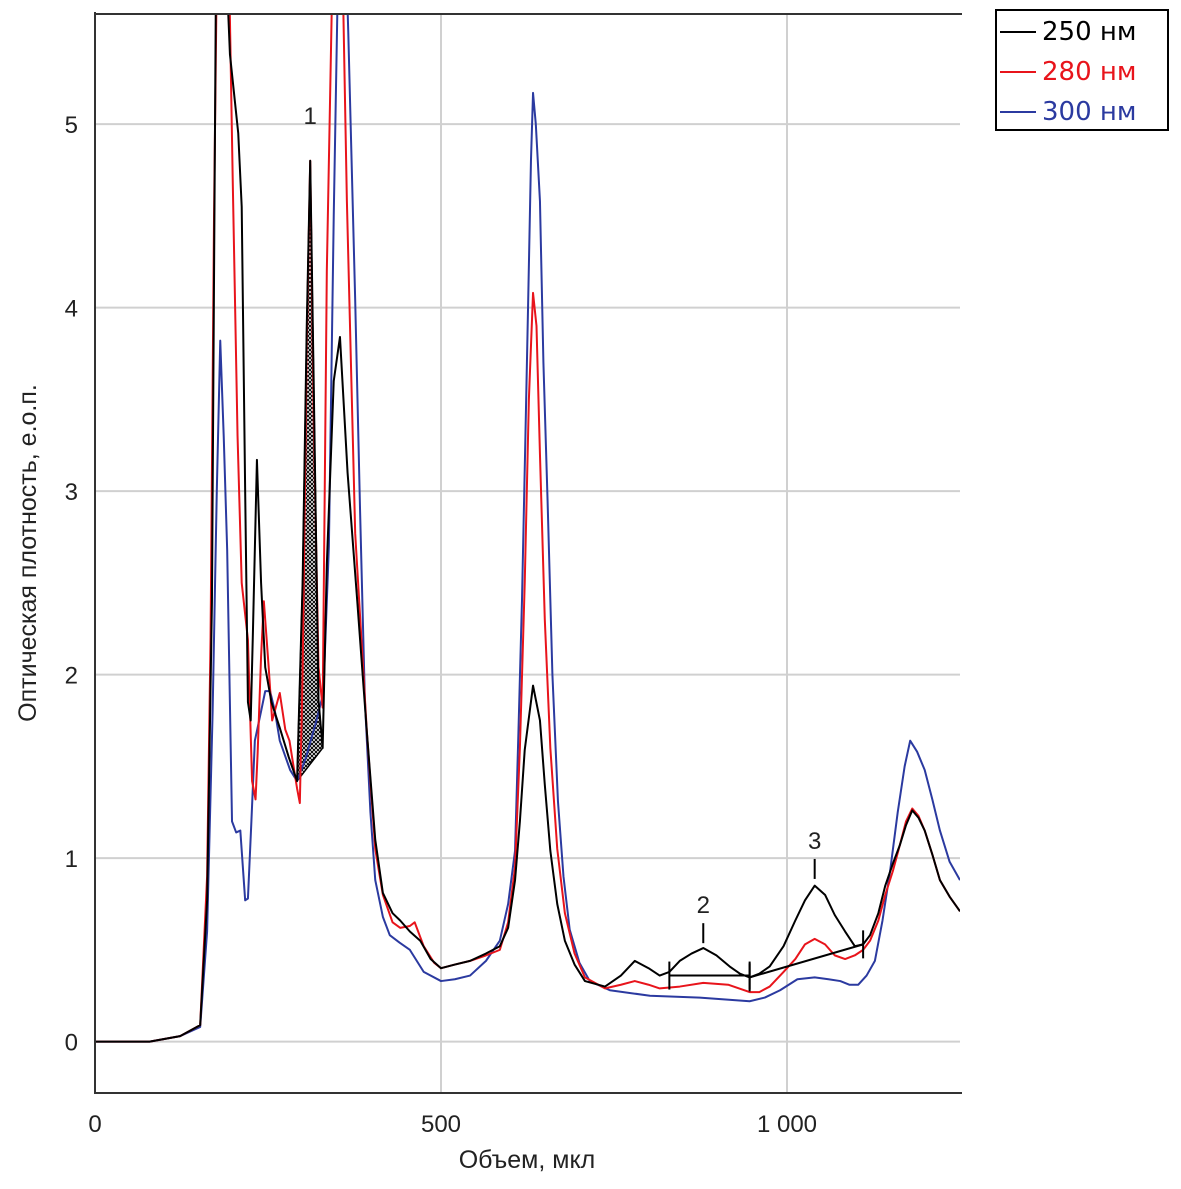  What do you see at coordinates (71, 309) in the screenshot?
I see `y-tick-label: 4` at bounding box center [71, 309].